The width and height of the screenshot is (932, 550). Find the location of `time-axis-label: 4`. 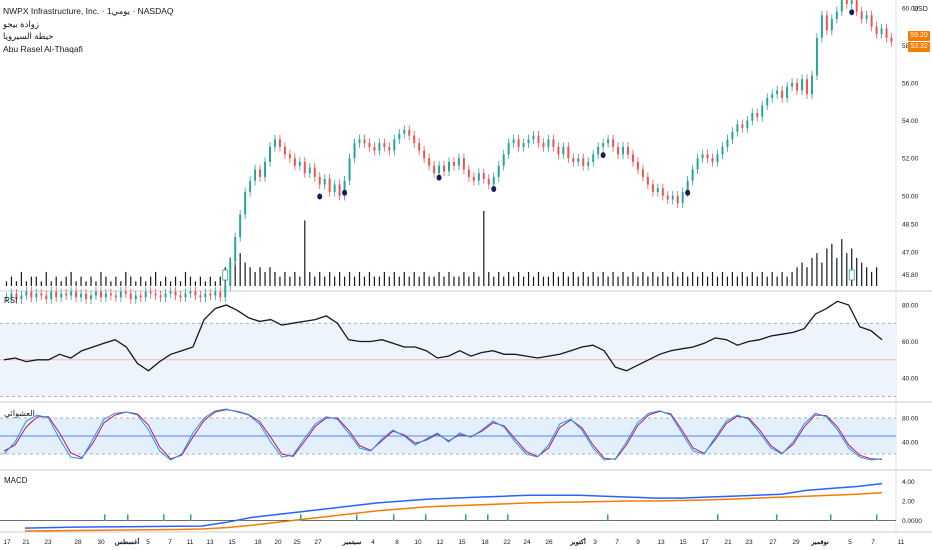

time-axis-label: 4 is located at coordinates (373, 542).